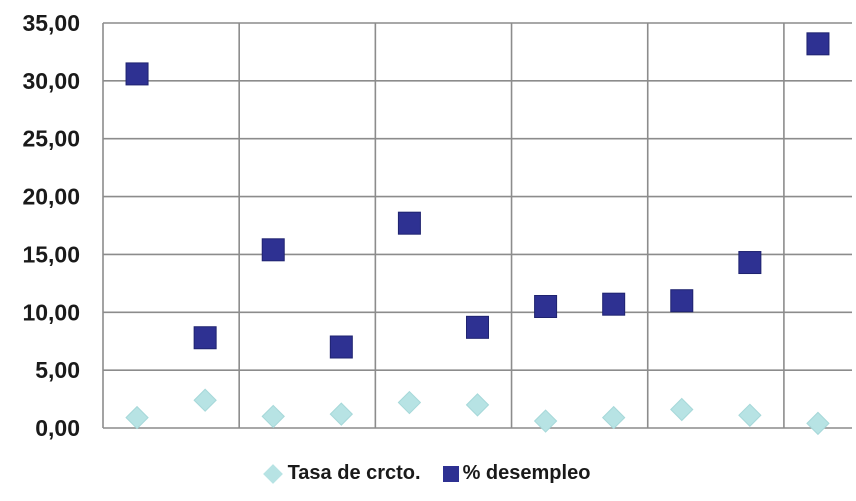 Image resolution: width=856 pixels, height=501 pixels. I want to click on legend-item-series-2: % desempleo, so click(516, 473).